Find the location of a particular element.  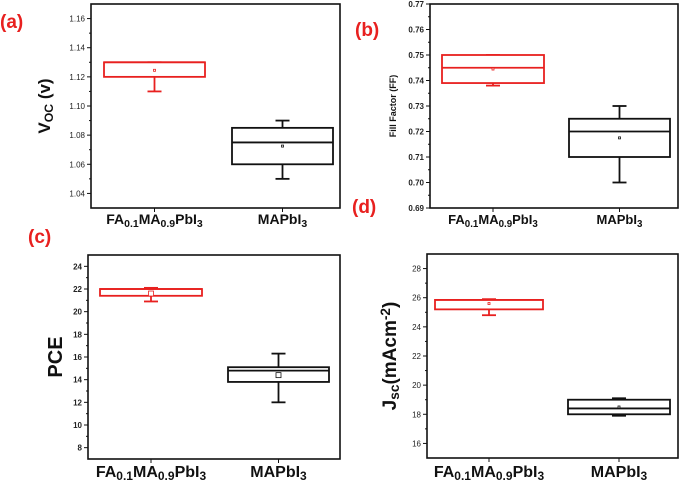

y-tick-label: 0.77 is located at coordinates (416, 4).